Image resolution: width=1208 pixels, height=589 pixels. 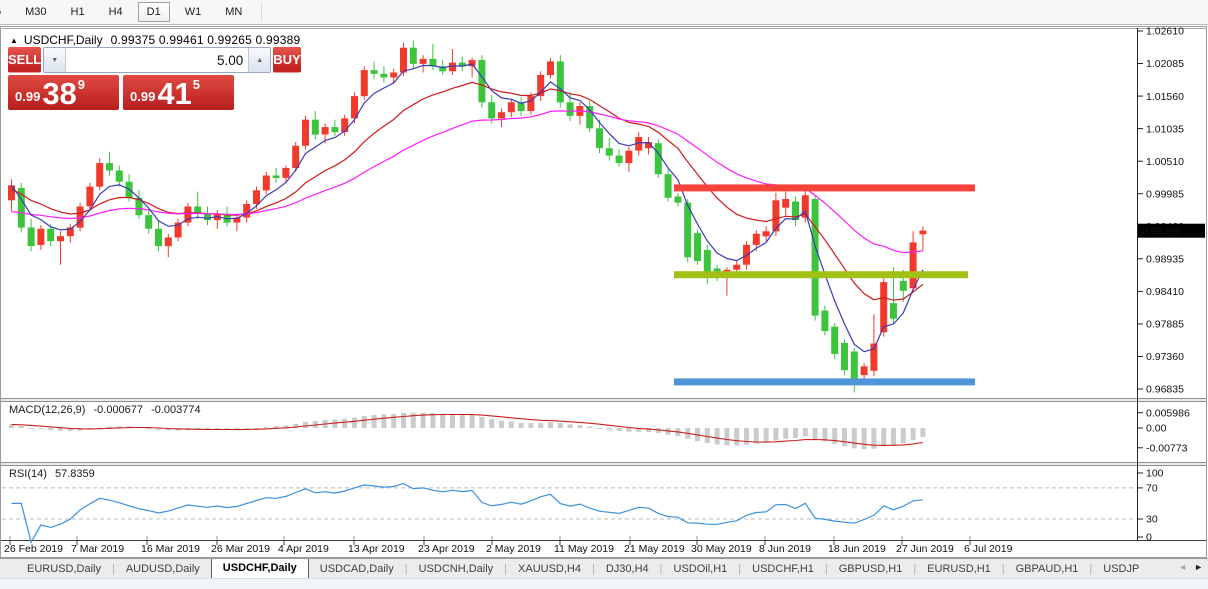 I want to click on svg-text: 0, so click(x=1149, y=538).